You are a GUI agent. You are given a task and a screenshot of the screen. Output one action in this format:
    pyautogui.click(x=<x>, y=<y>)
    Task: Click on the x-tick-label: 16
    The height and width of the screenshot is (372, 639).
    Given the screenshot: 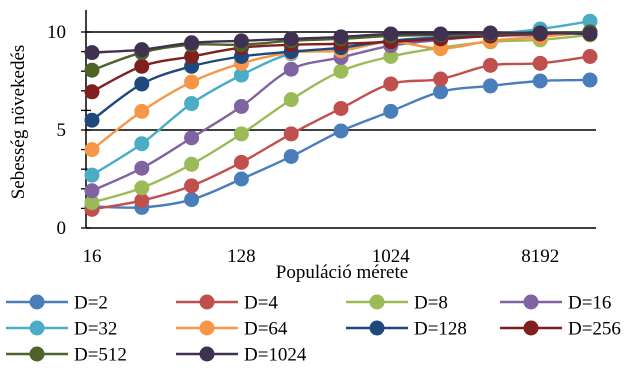 What is the action you would take?
    pyautogui.click(x=92, y=256)
    